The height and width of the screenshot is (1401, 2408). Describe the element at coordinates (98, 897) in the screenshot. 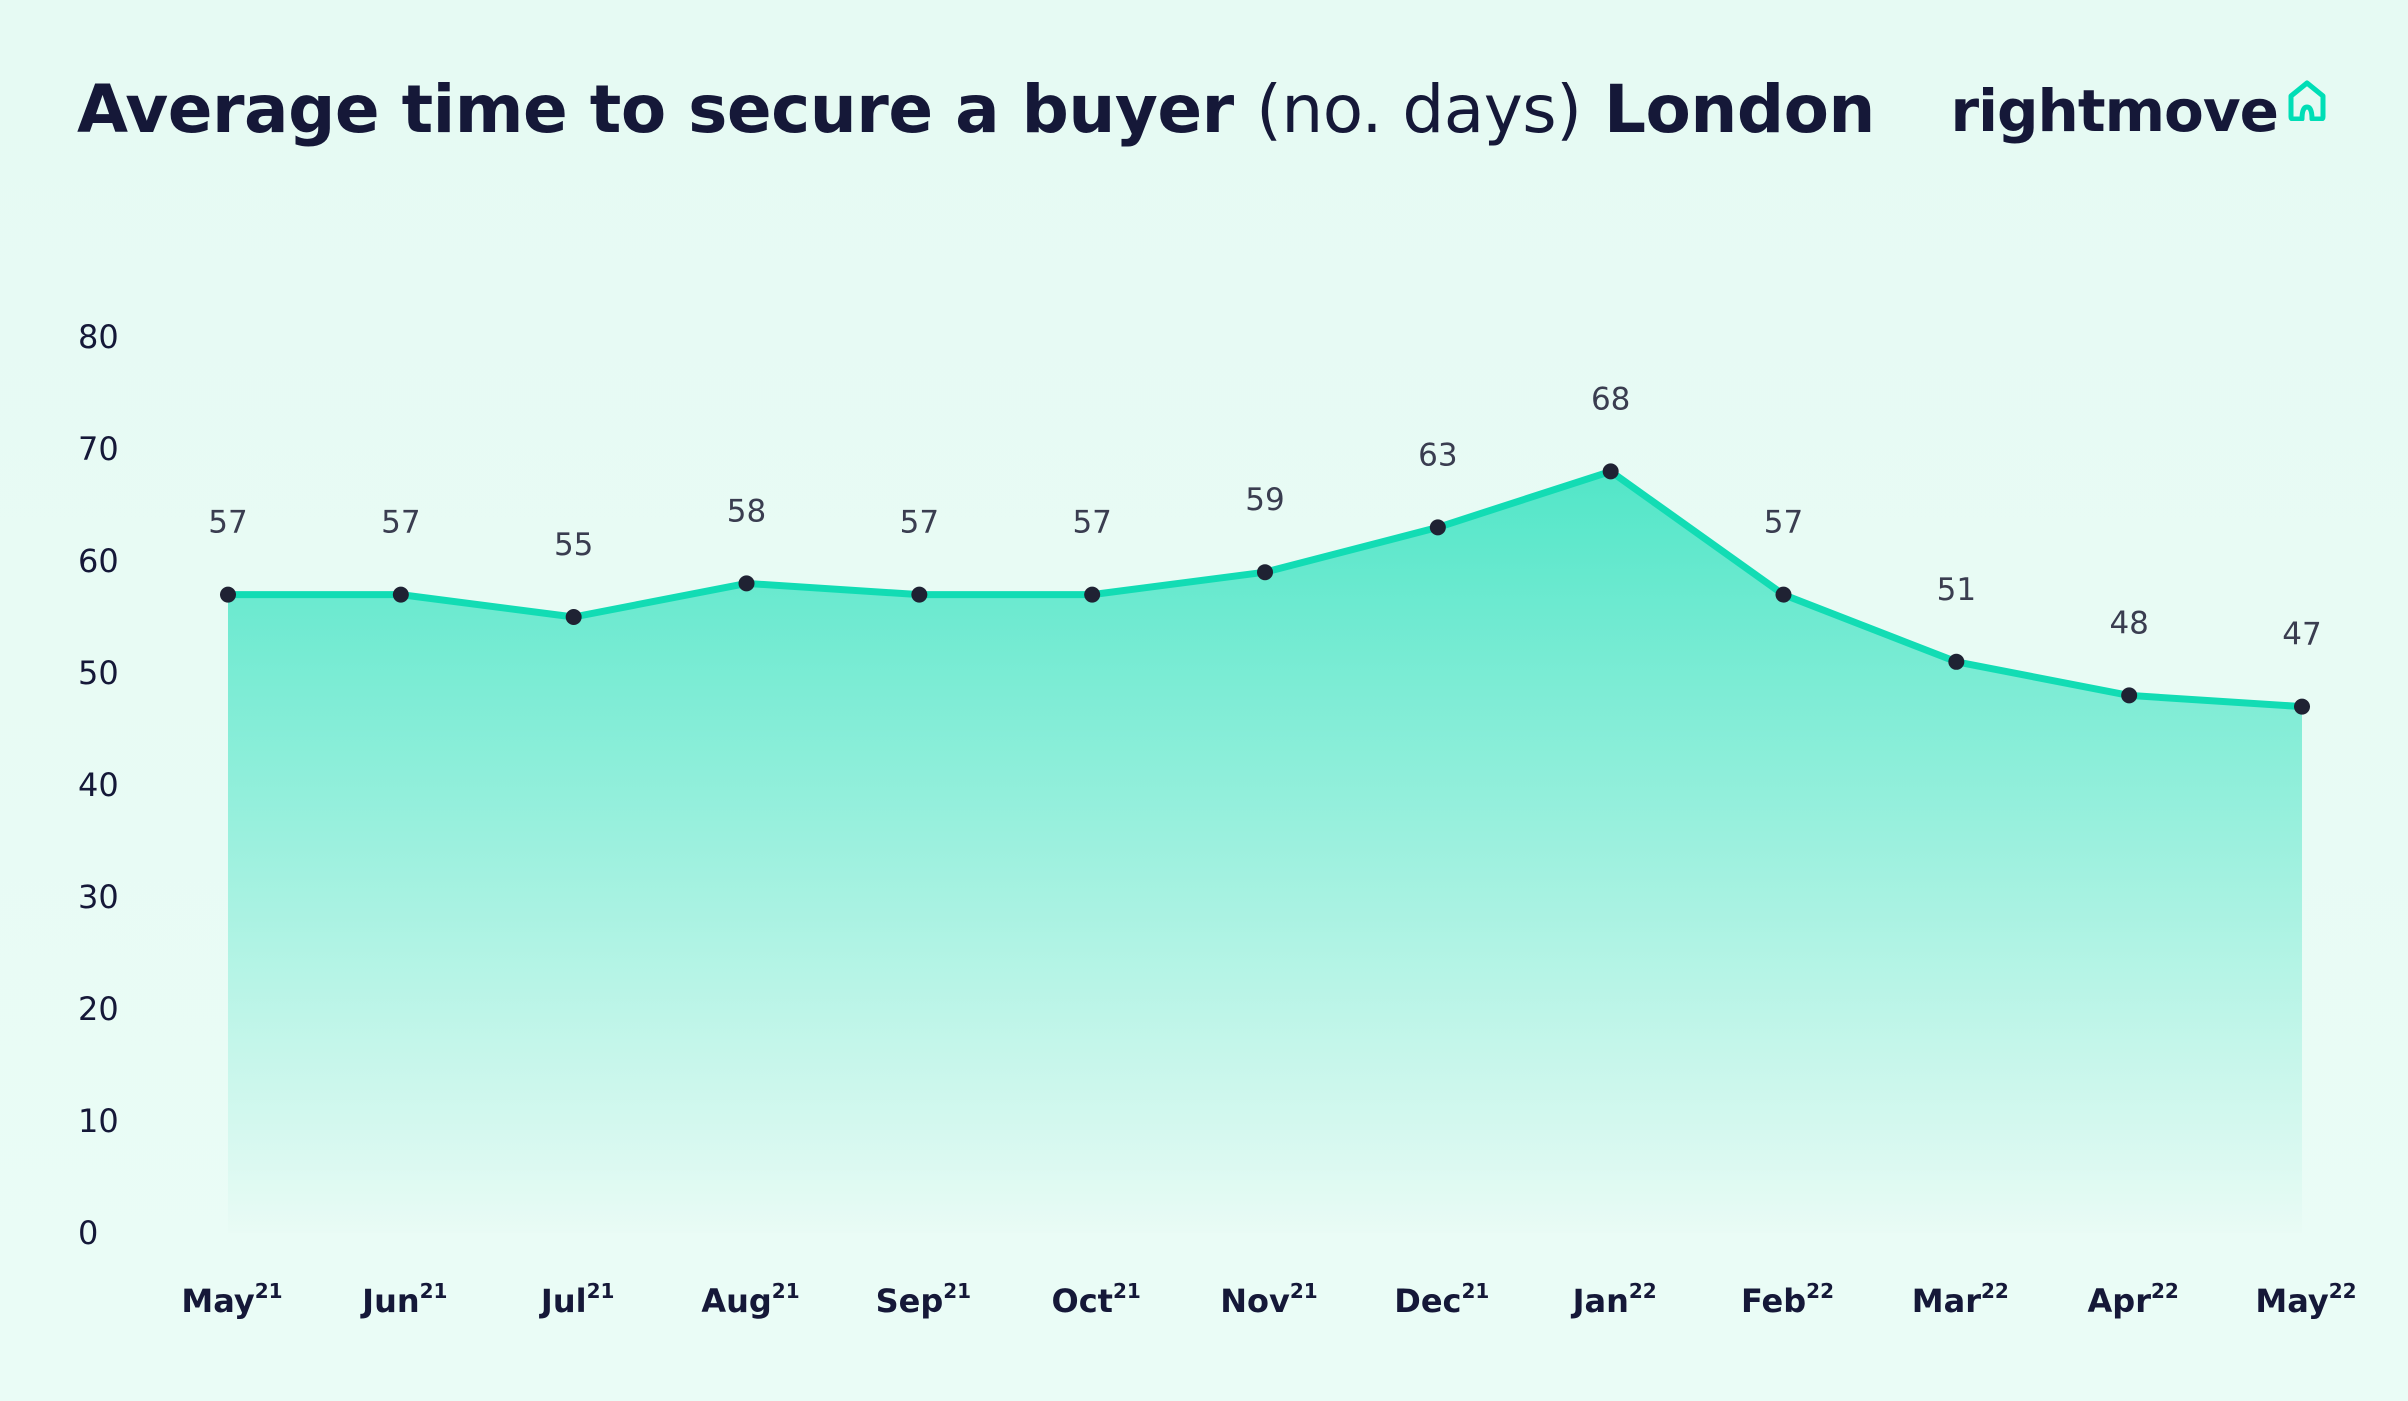

I see `y-tick-label: 30` at that location.